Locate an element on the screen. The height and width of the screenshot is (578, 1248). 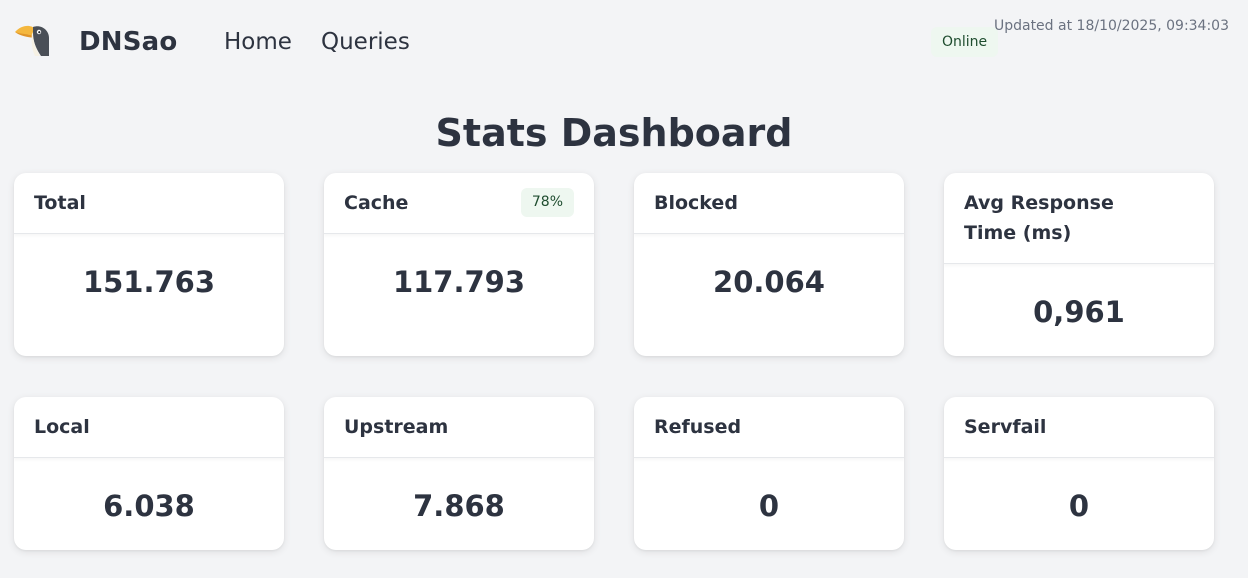
card-title: Cache is located at coordinates (376, 203).